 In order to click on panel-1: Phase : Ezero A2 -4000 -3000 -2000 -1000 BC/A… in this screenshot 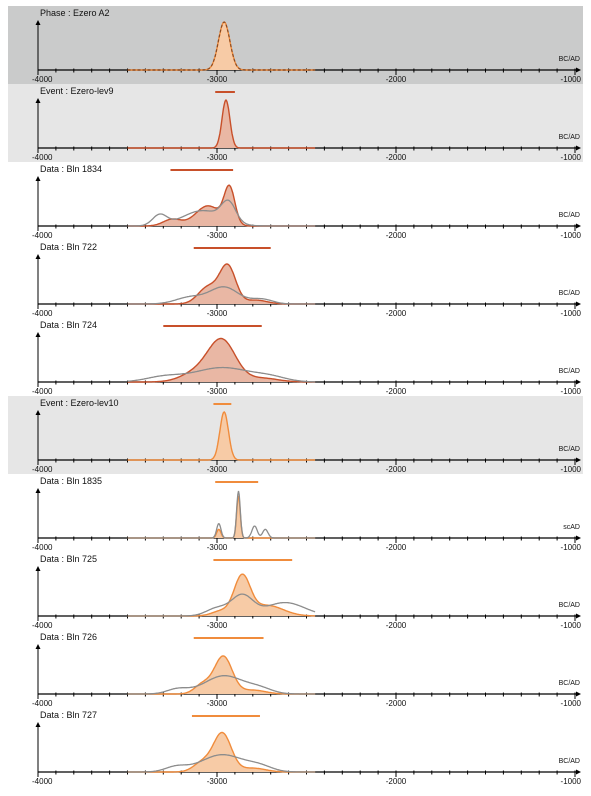, I will do `click(295, 45)`.